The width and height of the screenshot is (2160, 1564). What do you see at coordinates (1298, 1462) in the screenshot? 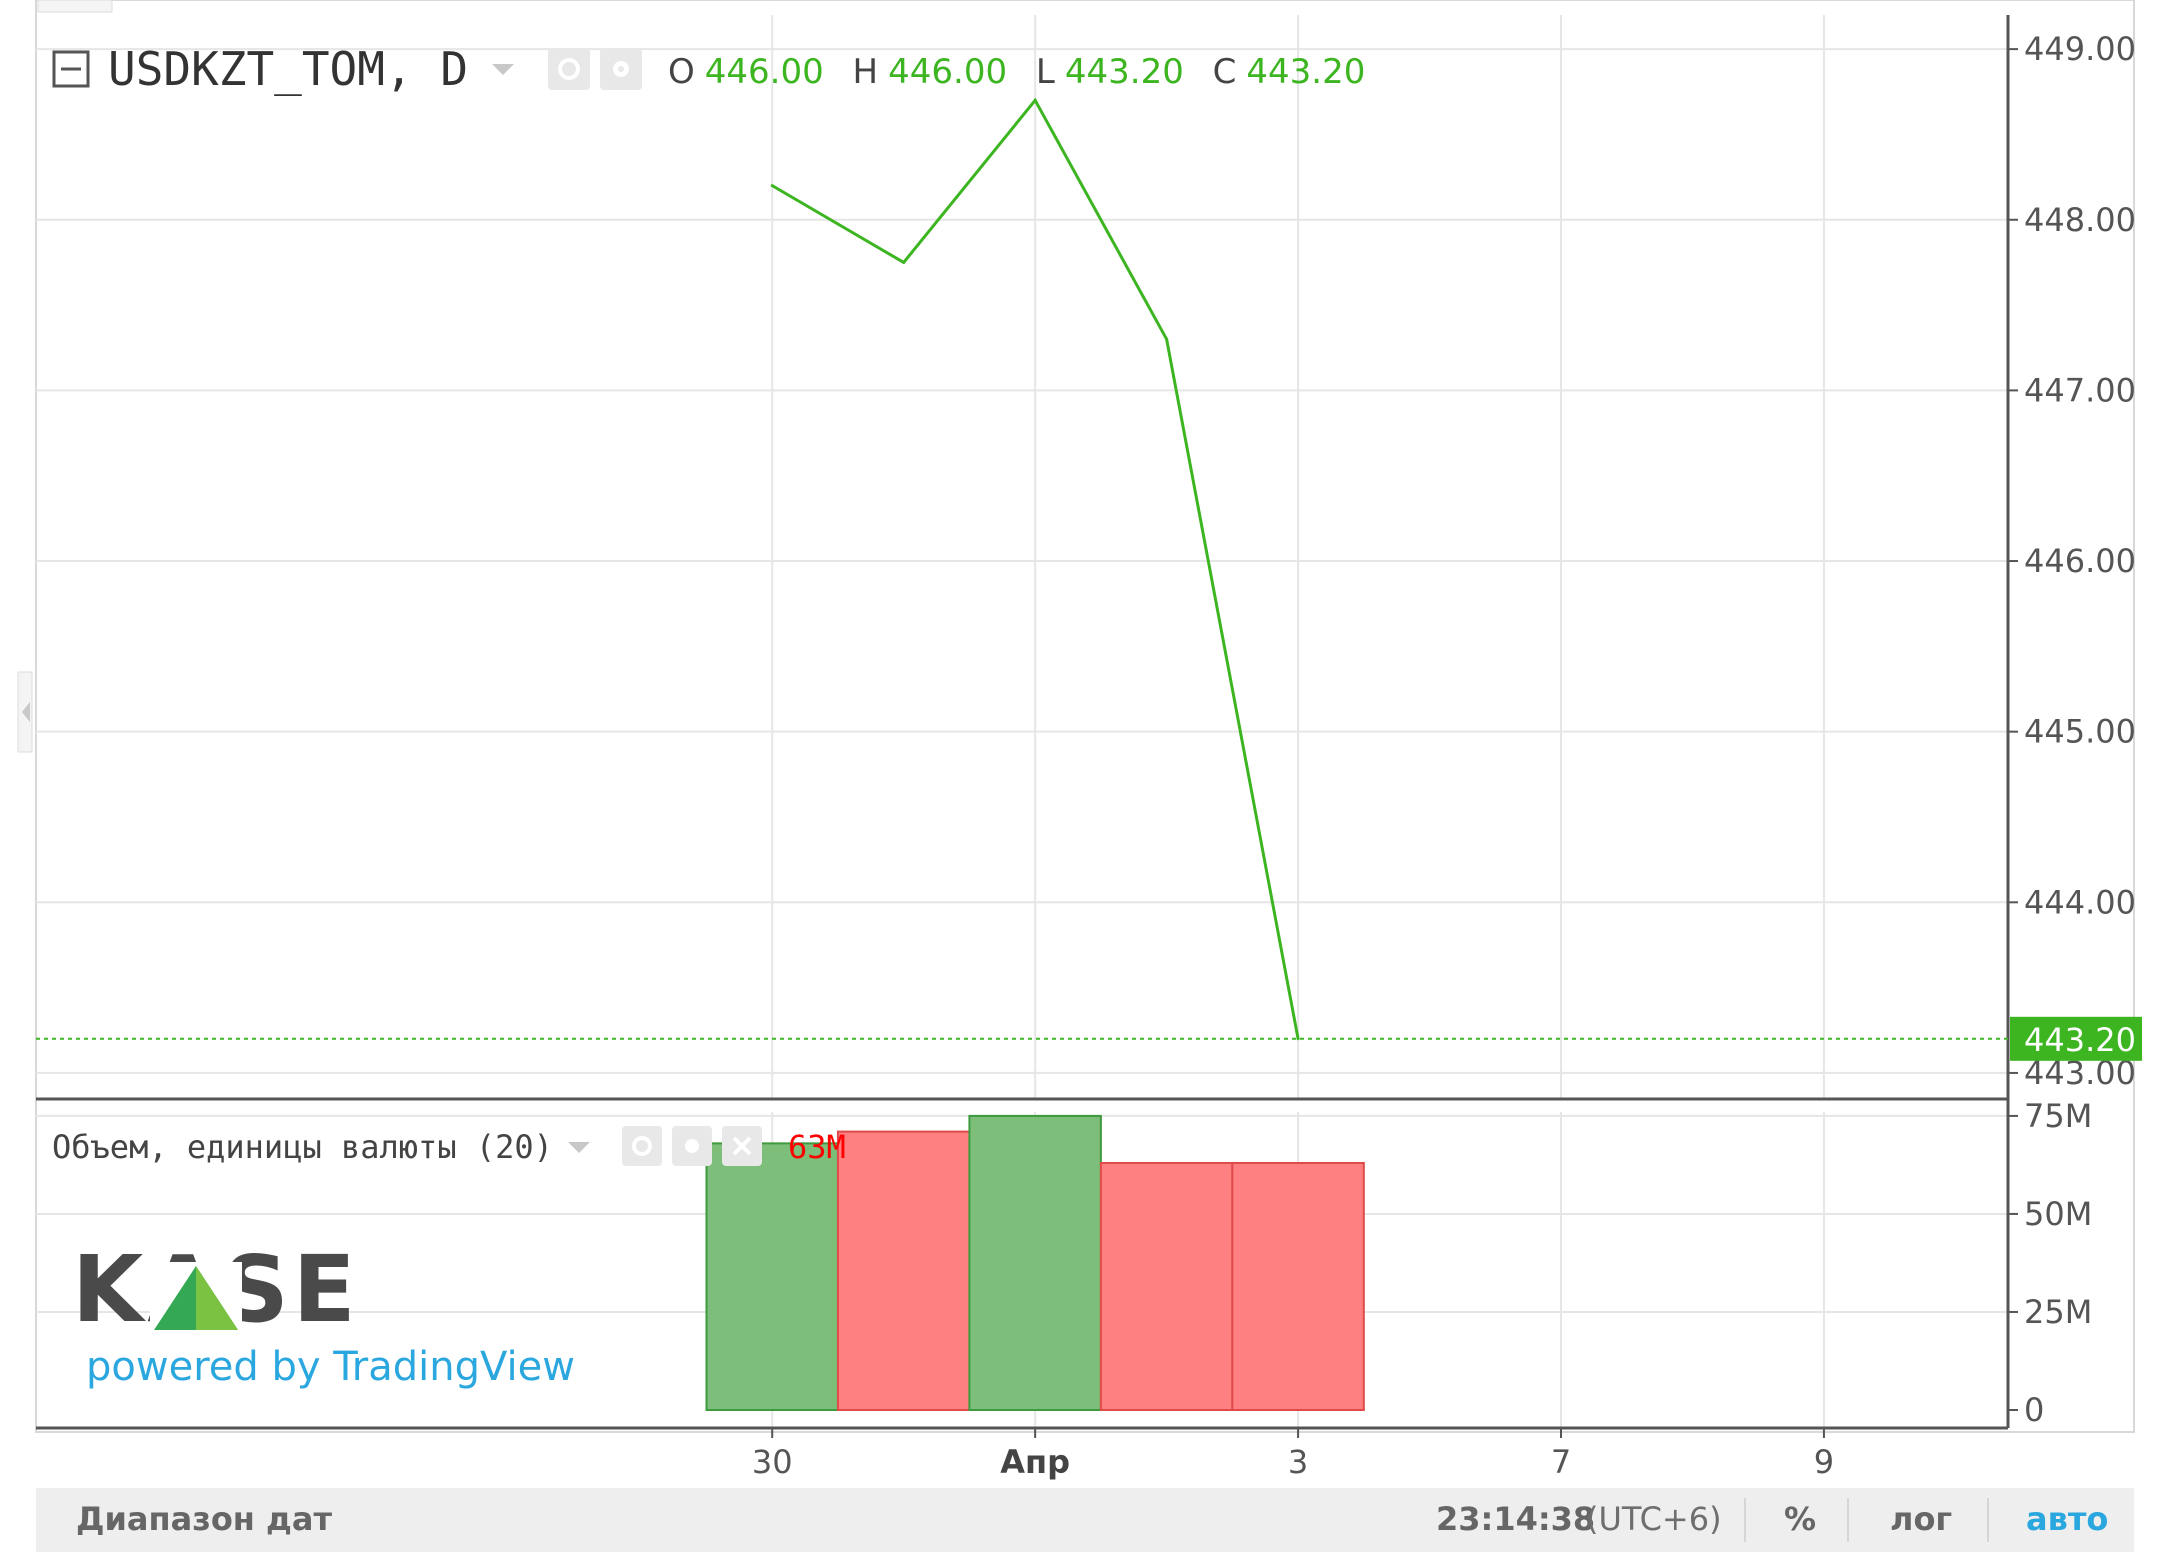
I see `time-tick-label: 3` at bounding box center [1298, 1462].